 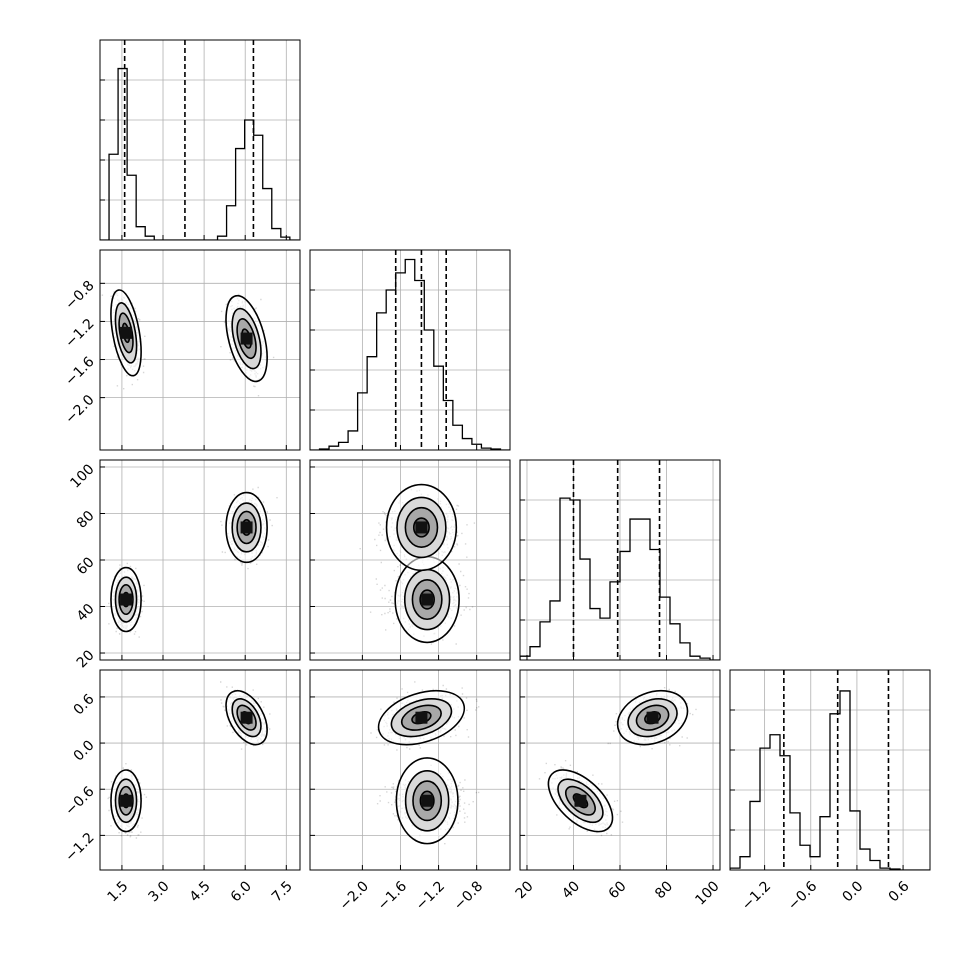 I want to click on y-tick-label-3-0: −1.2, so click(x=79, y=847).